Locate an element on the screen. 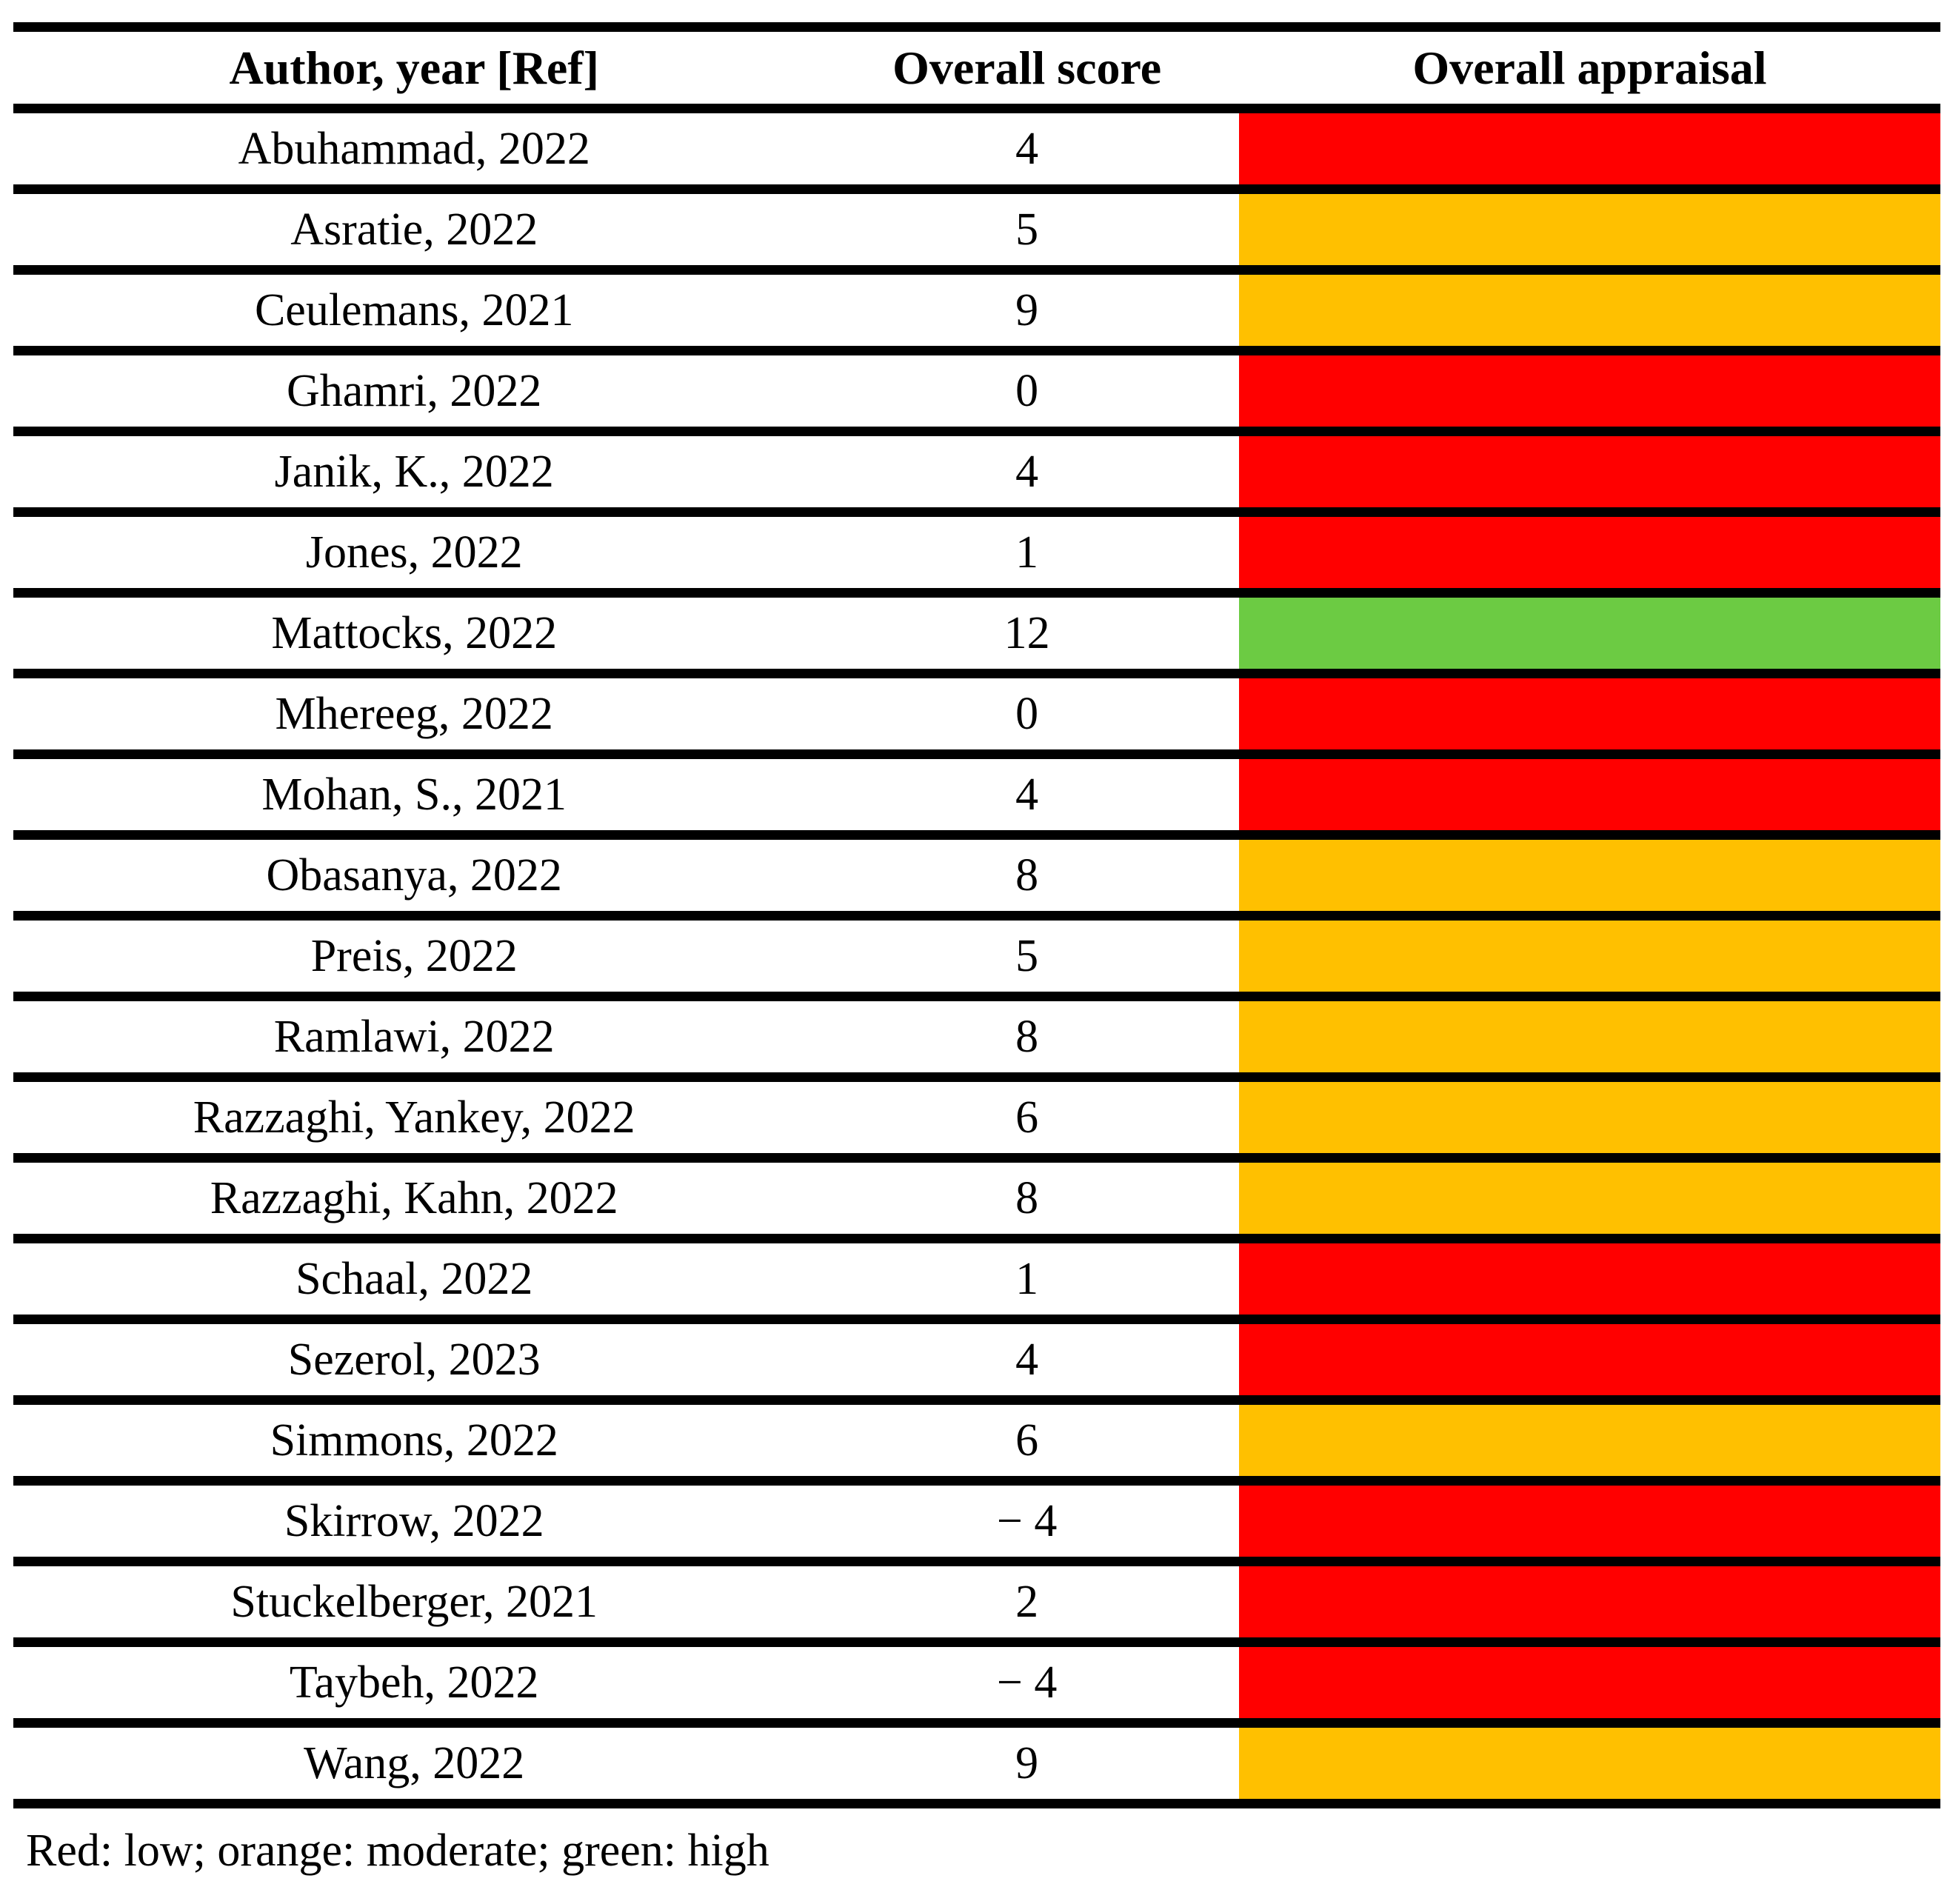 The image size is (1950, 1904). author-cell: Ghamri, 2022 is located at coordinates (414, 391).